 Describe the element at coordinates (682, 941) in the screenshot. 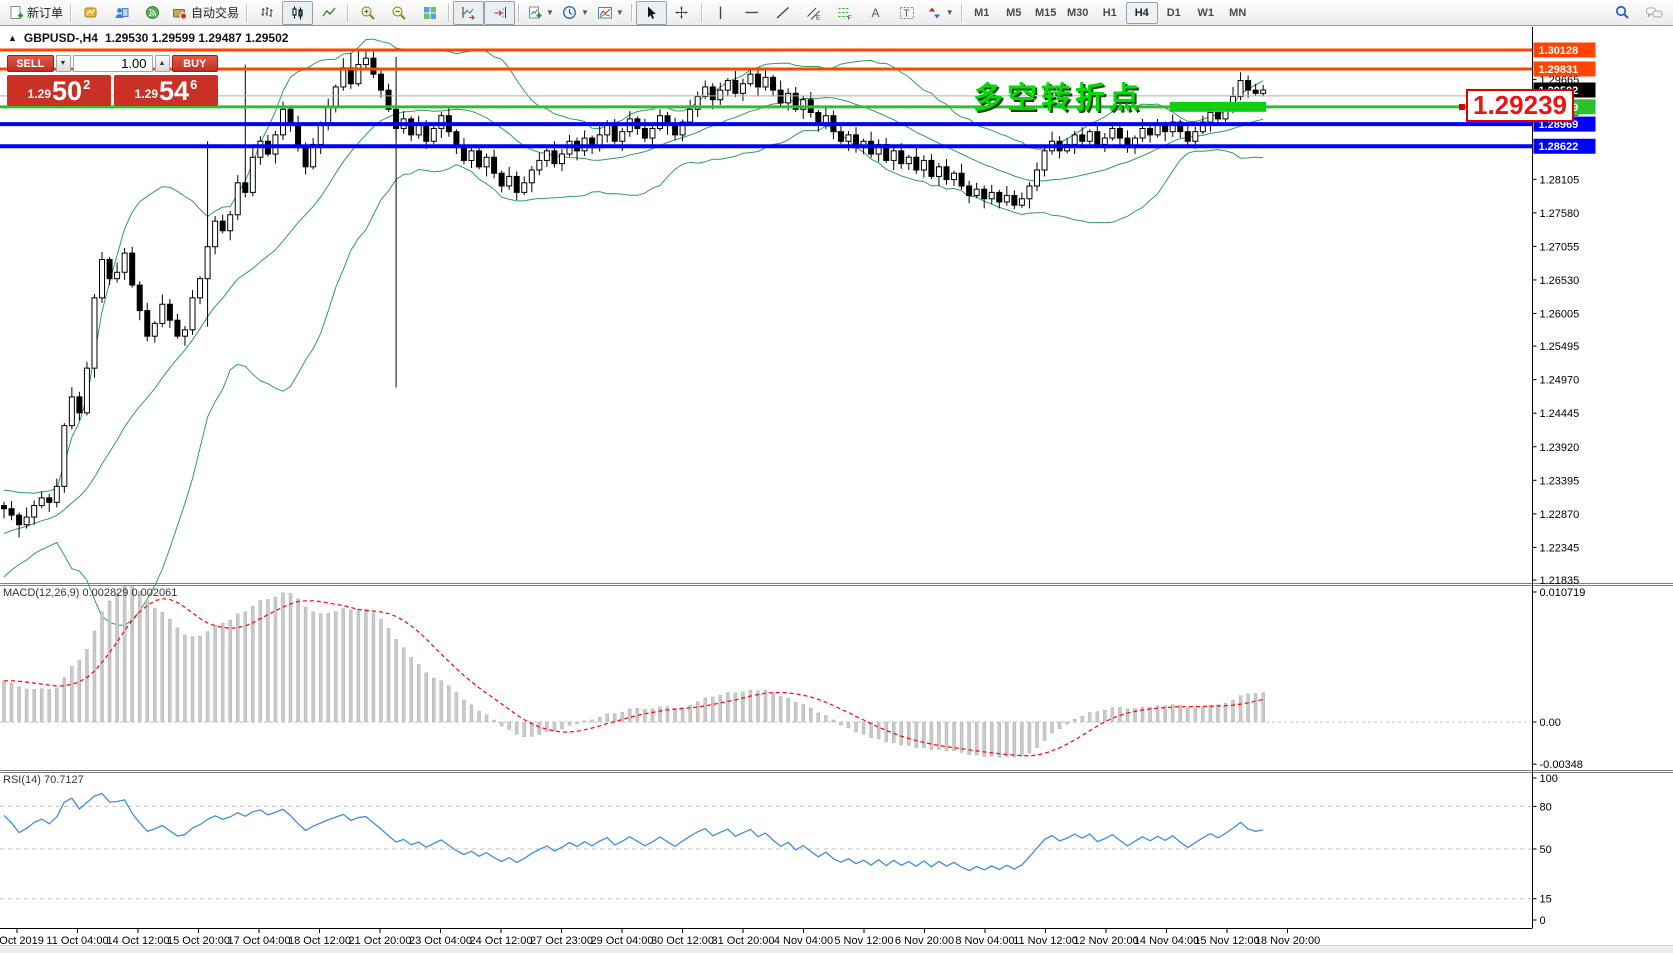

I see `svg-text: 30 Oct 12:00` at that location.